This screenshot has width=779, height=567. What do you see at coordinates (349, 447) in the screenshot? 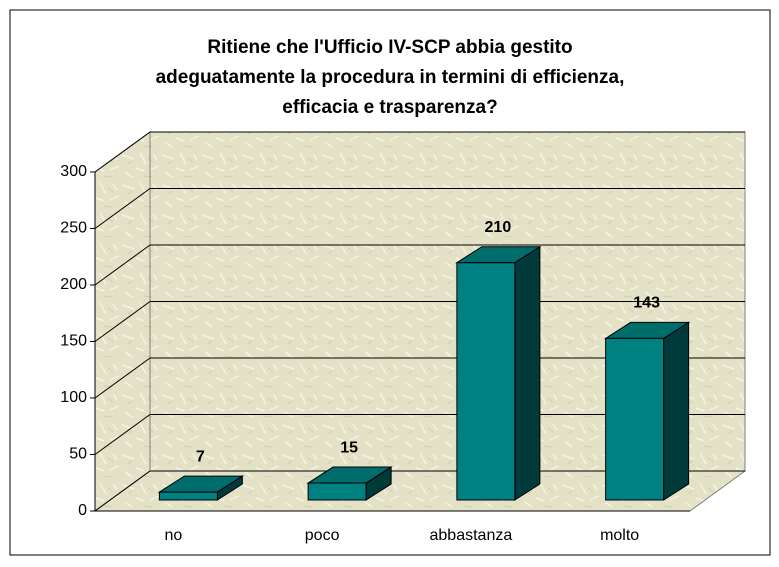
I see `data-label: 15` at bounding box center [349, 447].